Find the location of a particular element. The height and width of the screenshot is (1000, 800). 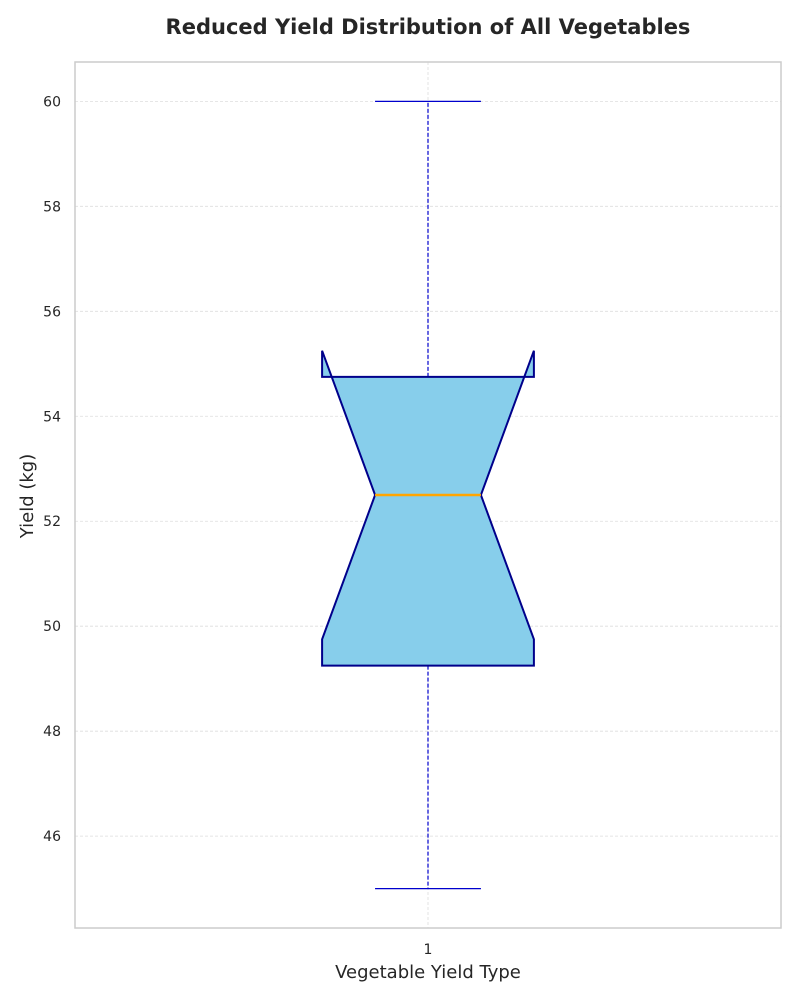

y-tick-label: 50 is located at coordinates (52, 627).